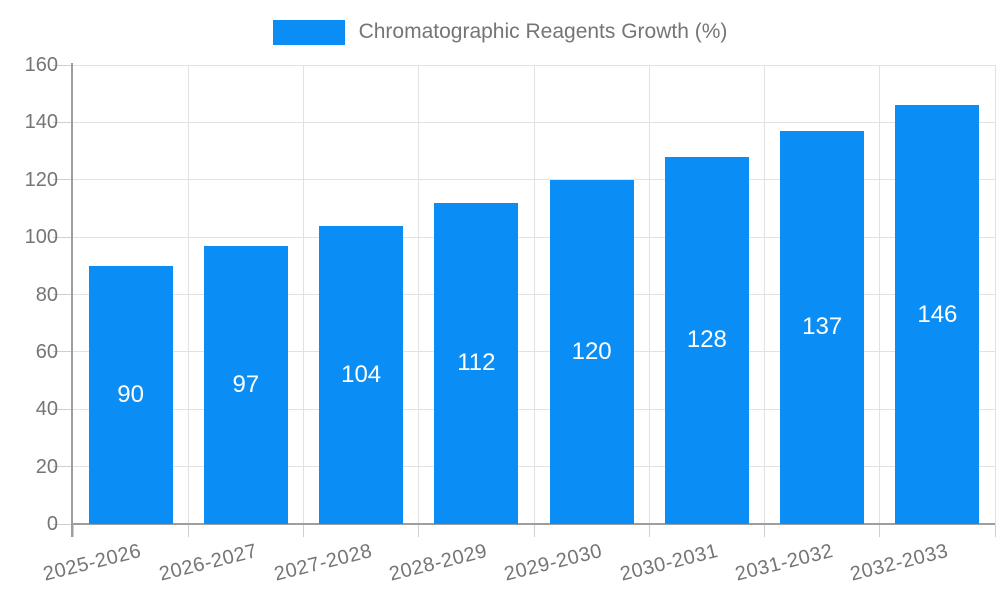 This screenshot has width=1000, height=600. I want to click on y-axis-label: 140, so click(41, 122).